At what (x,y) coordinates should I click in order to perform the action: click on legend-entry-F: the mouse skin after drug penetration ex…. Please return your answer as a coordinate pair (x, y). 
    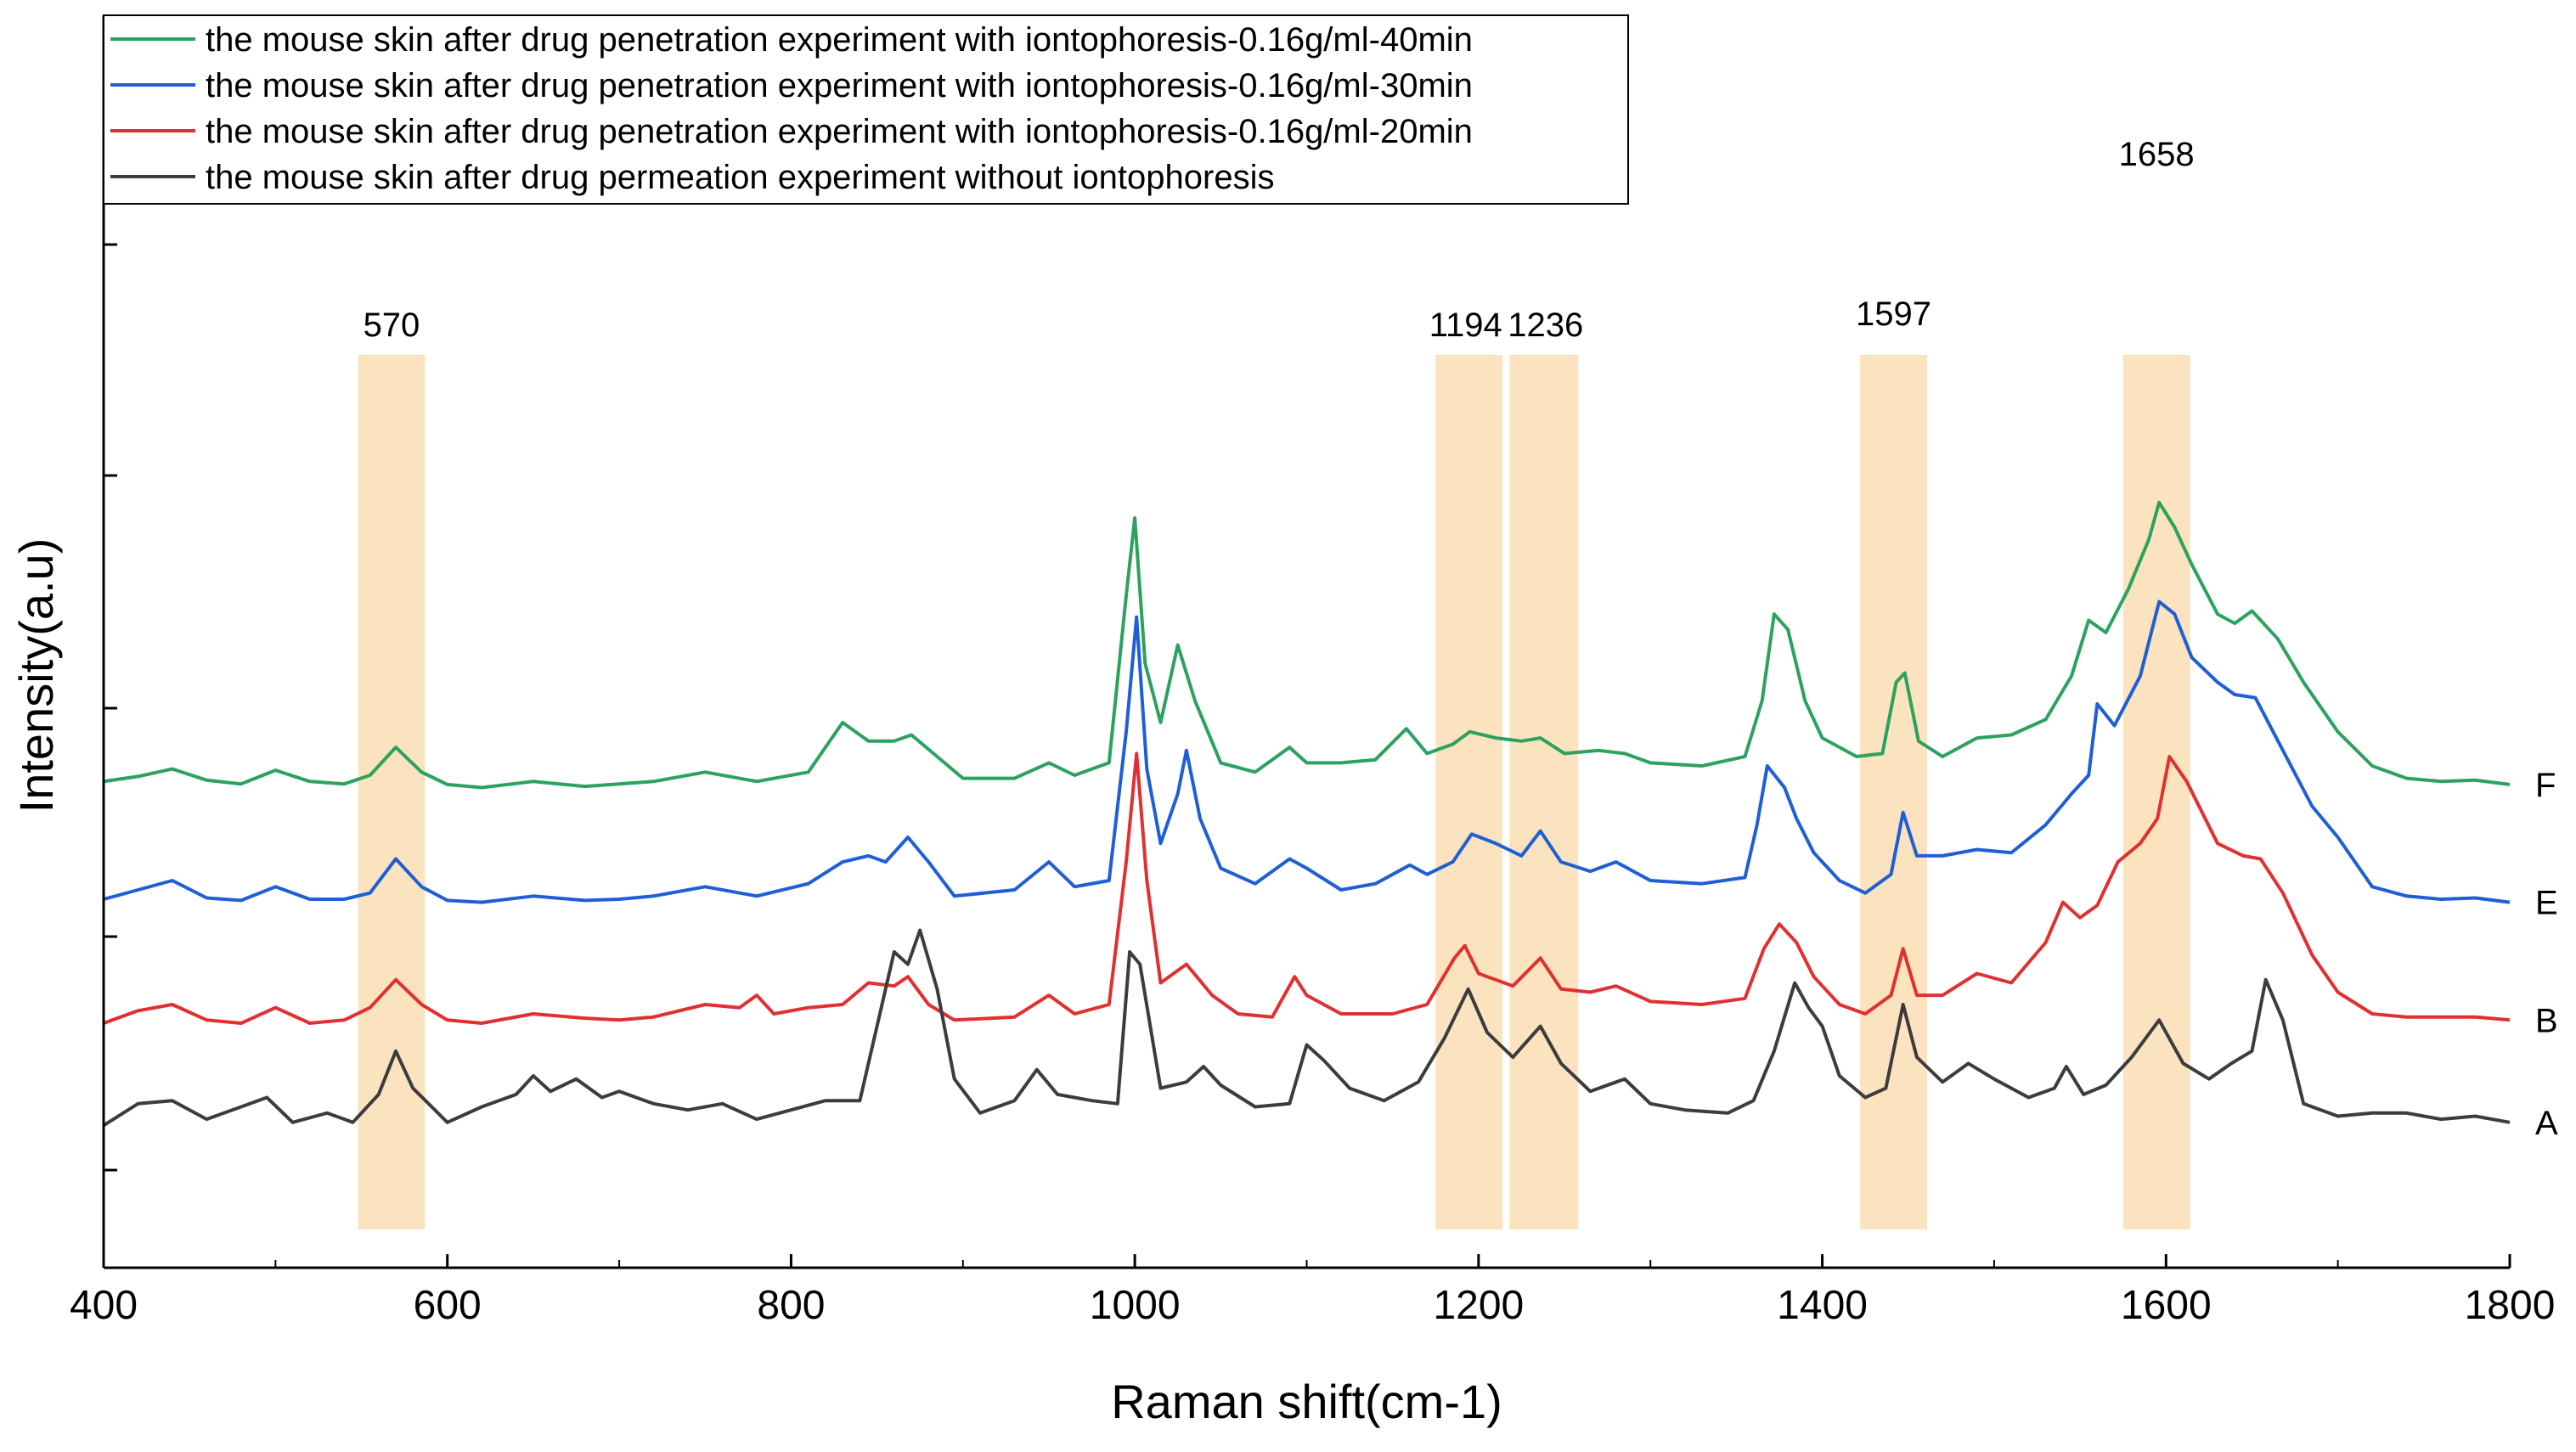
    Looking at the image, I should click on (839, 40).